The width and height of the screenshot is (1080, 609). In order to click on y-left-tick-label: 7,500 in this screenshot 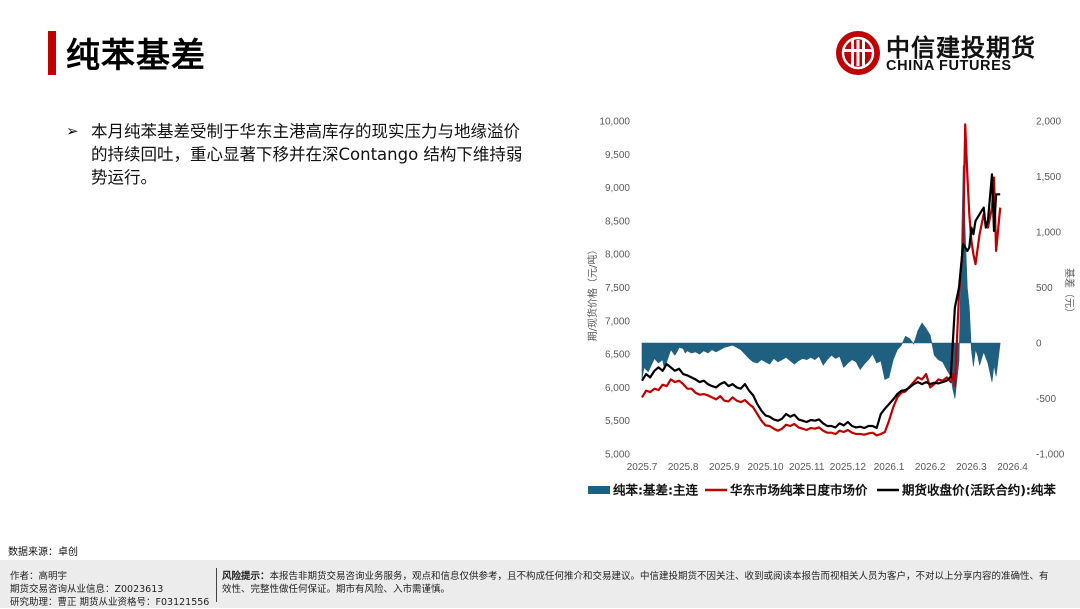, I will do `click(617, 288)`.